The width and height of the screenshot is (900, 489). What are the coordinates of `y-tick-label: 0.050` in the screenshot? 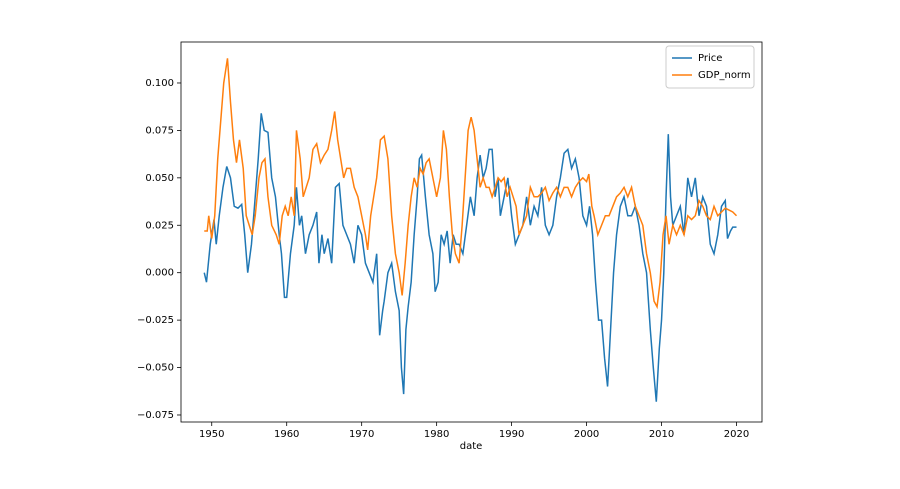 It's located at (159, 178).